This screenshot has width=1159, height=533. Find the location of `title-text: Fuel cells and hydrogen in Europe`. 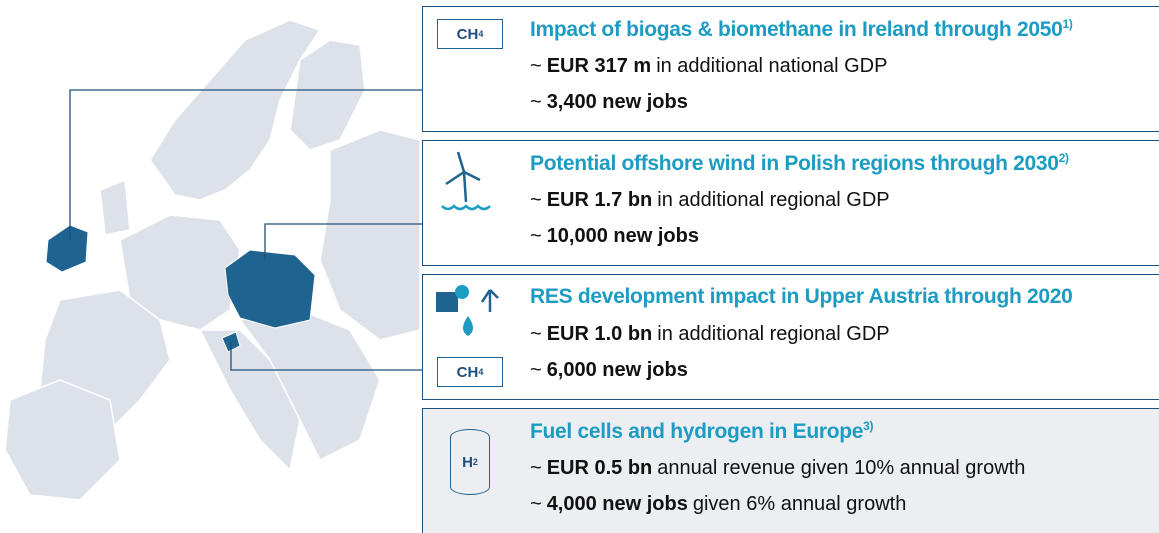

title-text: Fuel cells and hydrogen in Europe is located at coordinates (697, 431).